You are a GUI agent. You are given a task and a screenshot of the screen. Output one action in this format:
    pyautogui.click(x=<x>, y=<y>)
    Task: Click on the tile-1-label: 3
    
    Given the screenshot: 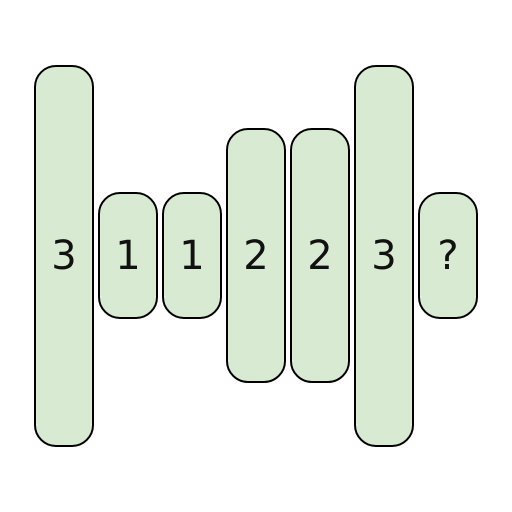 What is the action you would take?
    pyautogui.click(x=64, y=256)
    